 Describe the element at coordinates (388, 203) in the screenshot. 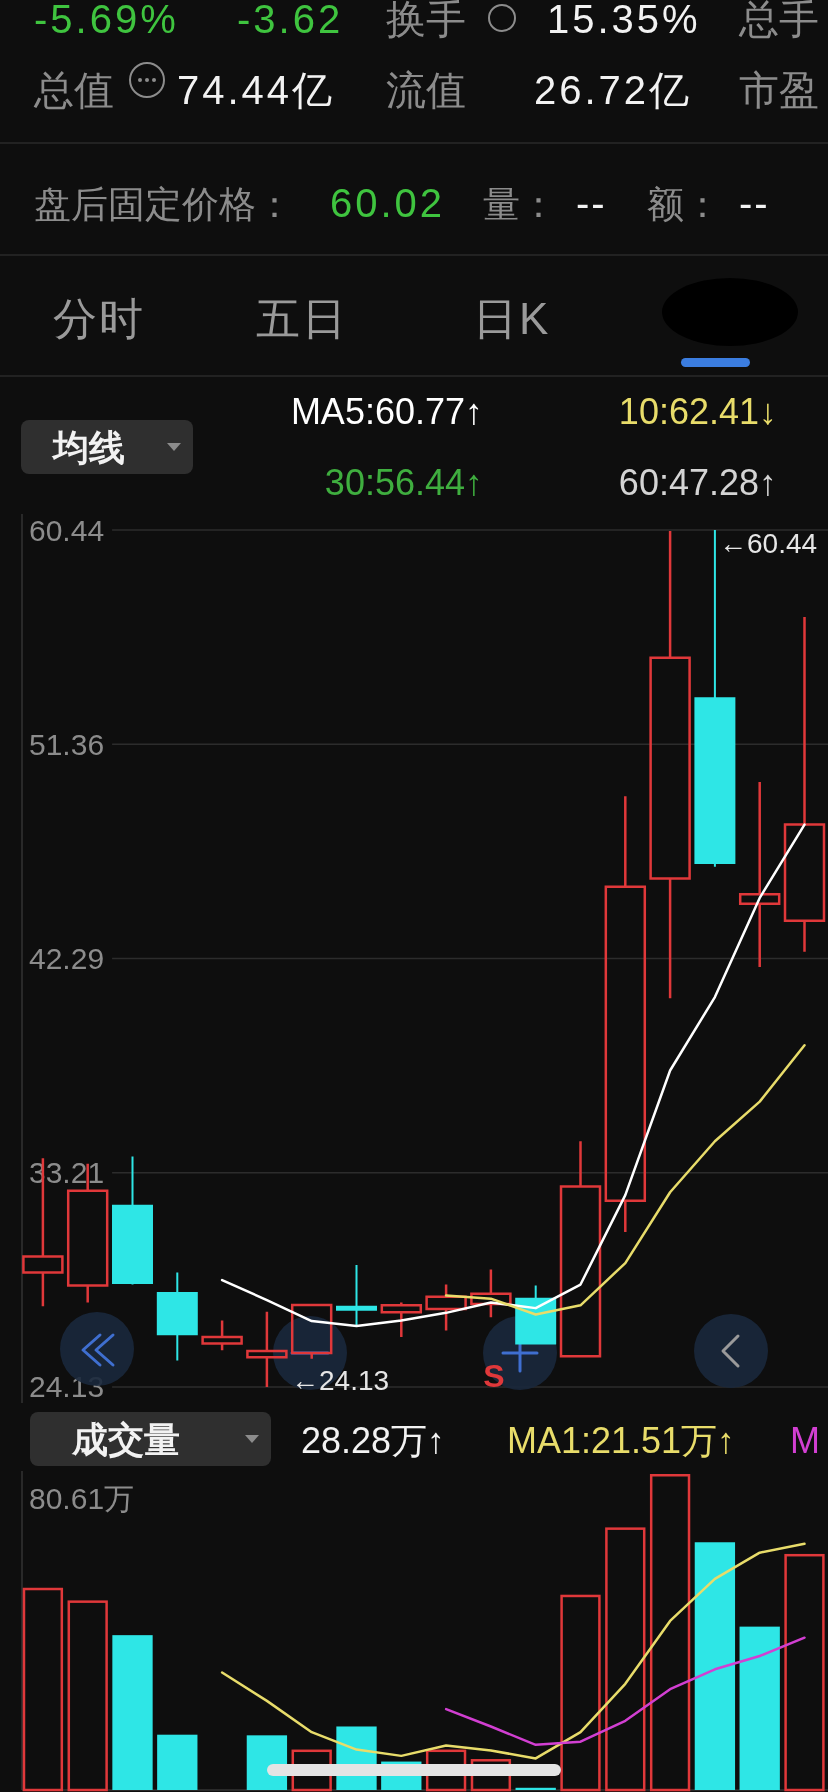

I see `text: 60.02` at that location.